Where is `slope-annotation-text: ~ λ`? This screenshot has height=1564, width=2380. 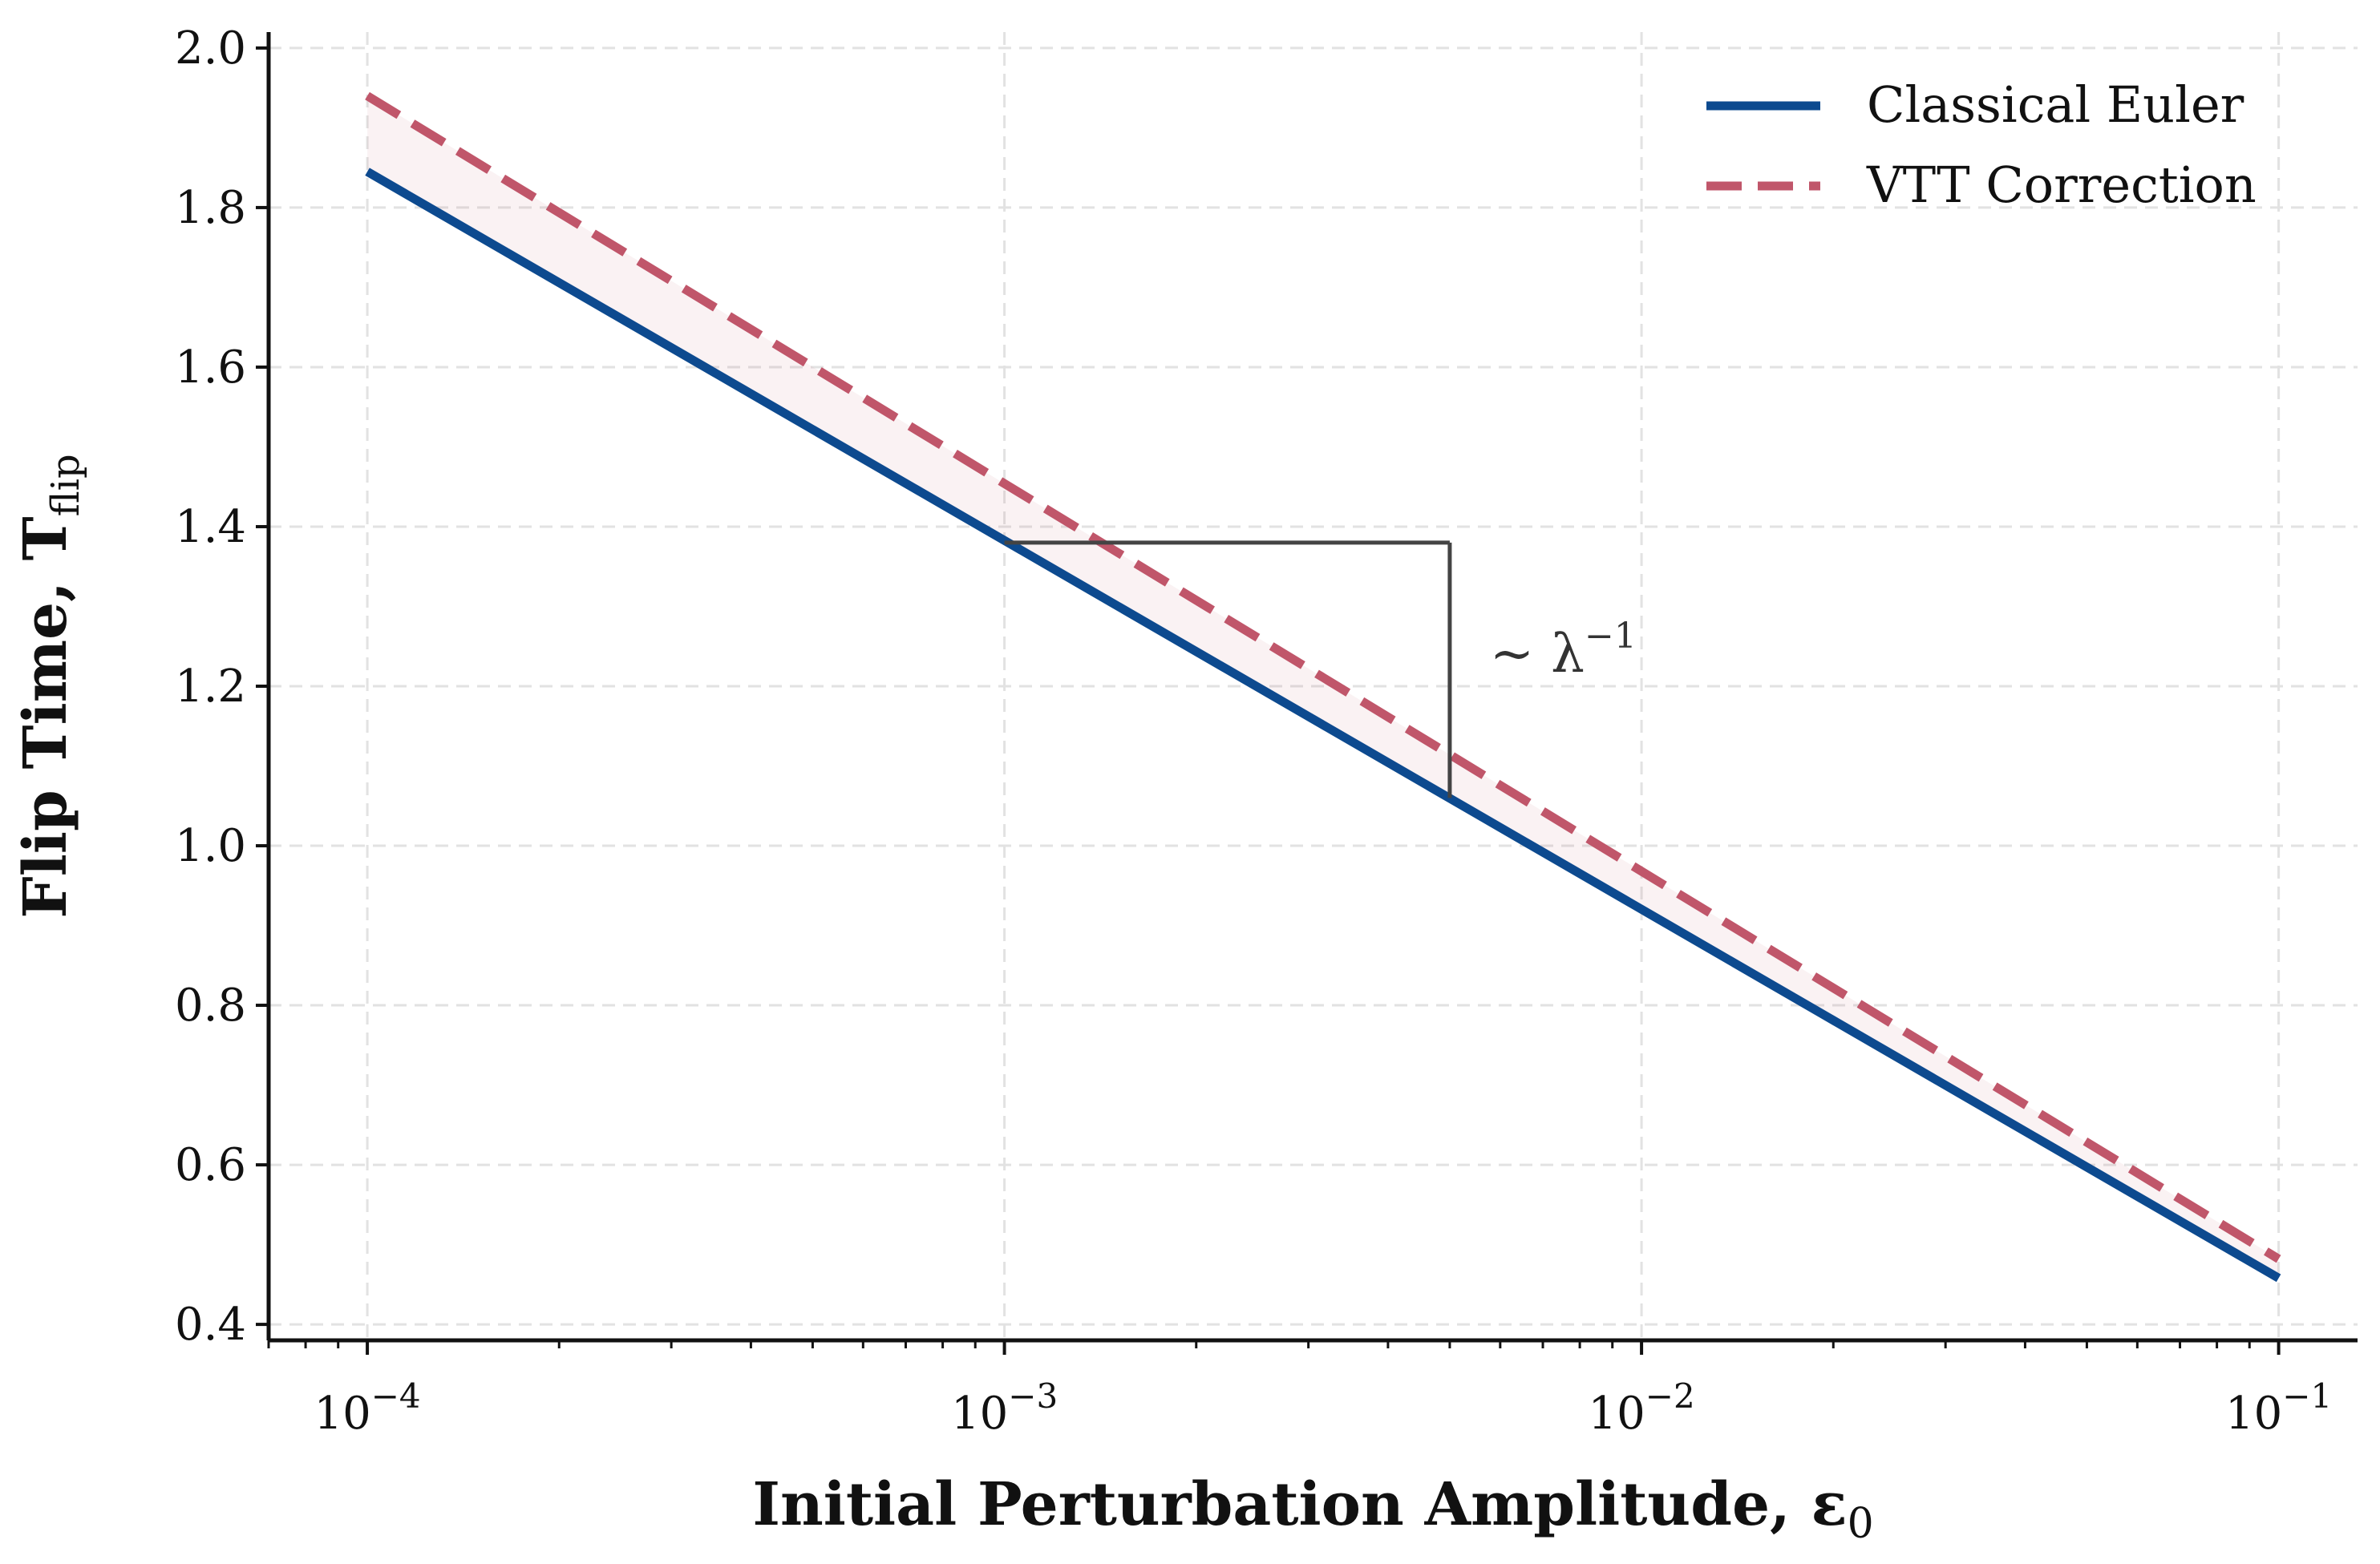
slope-annotation-text: ~ λ is located at coordinates (1537, 654).